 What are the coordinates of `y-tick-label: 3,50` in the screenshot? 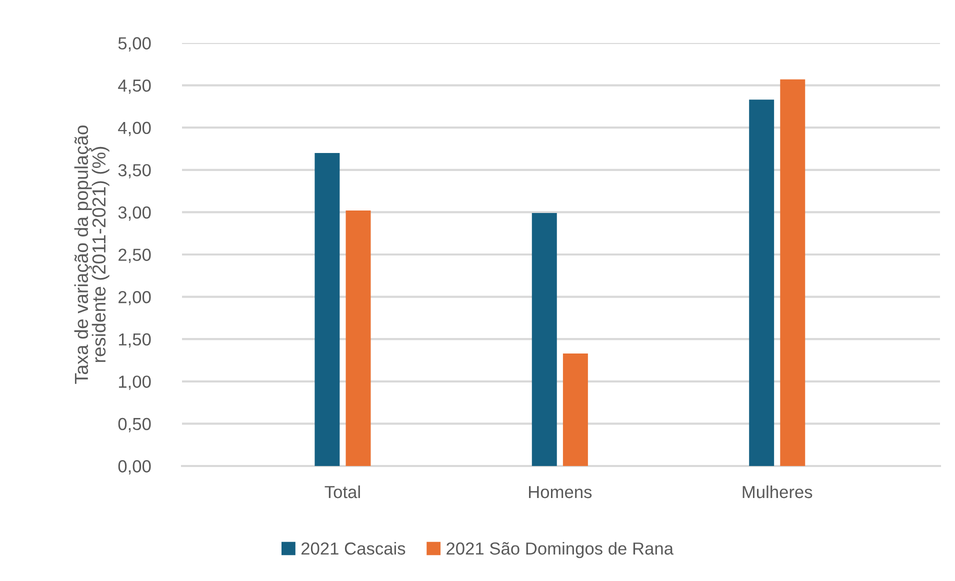 It's located at (134, 171).